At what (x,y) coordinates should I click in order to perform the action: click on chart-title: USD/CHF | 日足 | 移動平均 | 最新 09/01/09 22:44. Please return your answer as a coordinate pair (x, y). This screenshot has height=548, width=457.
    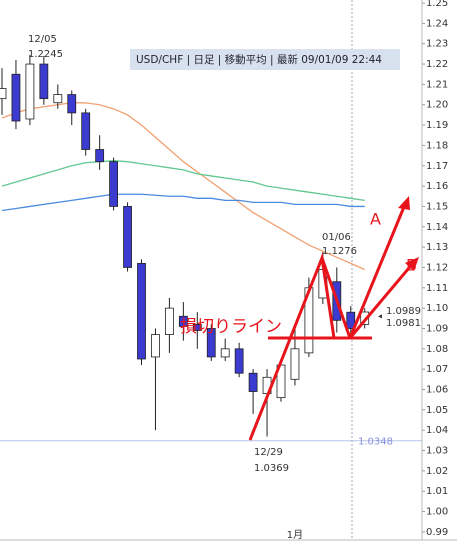
    Looking at the image, I should click on (259, 59).